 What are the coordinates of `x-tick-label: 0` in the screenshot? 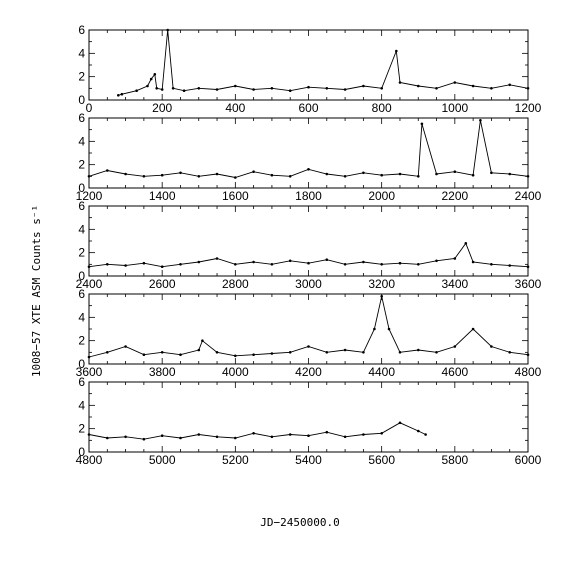 It's located at (89, 108).